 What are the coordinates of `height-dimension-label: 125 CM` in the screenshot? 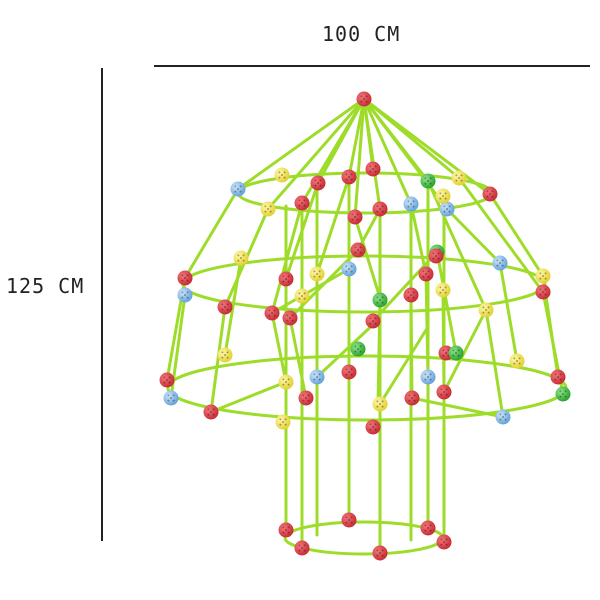 It's located at (45, 286).